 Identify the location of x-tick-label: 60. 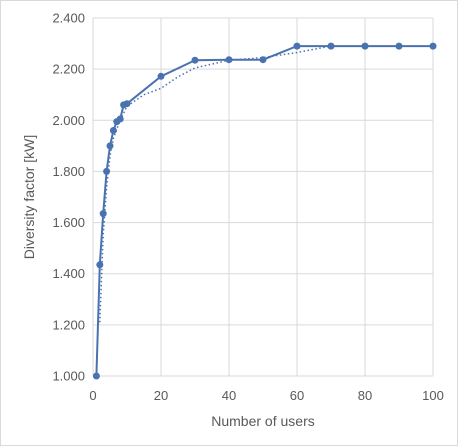
(297, 395).